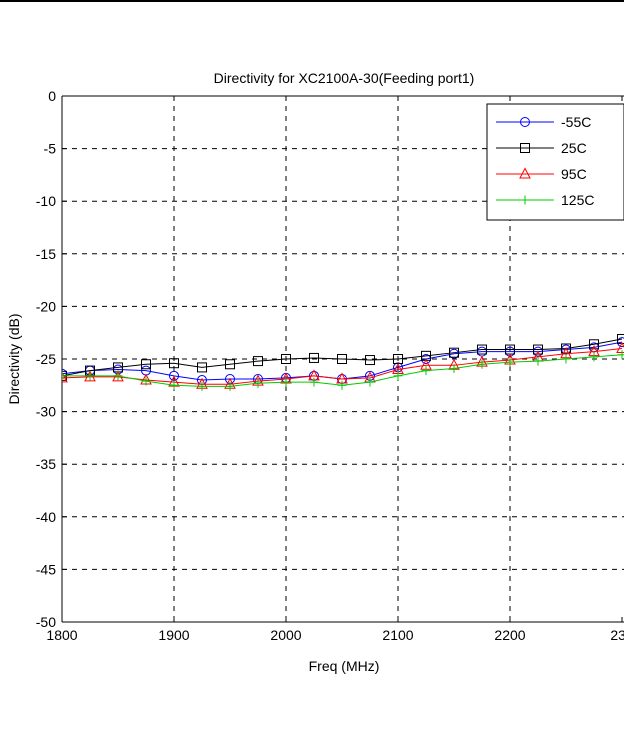 The width and height of the screenshot is (624, 734). I want to click on y-tick-label: -20, so click(46, 306).